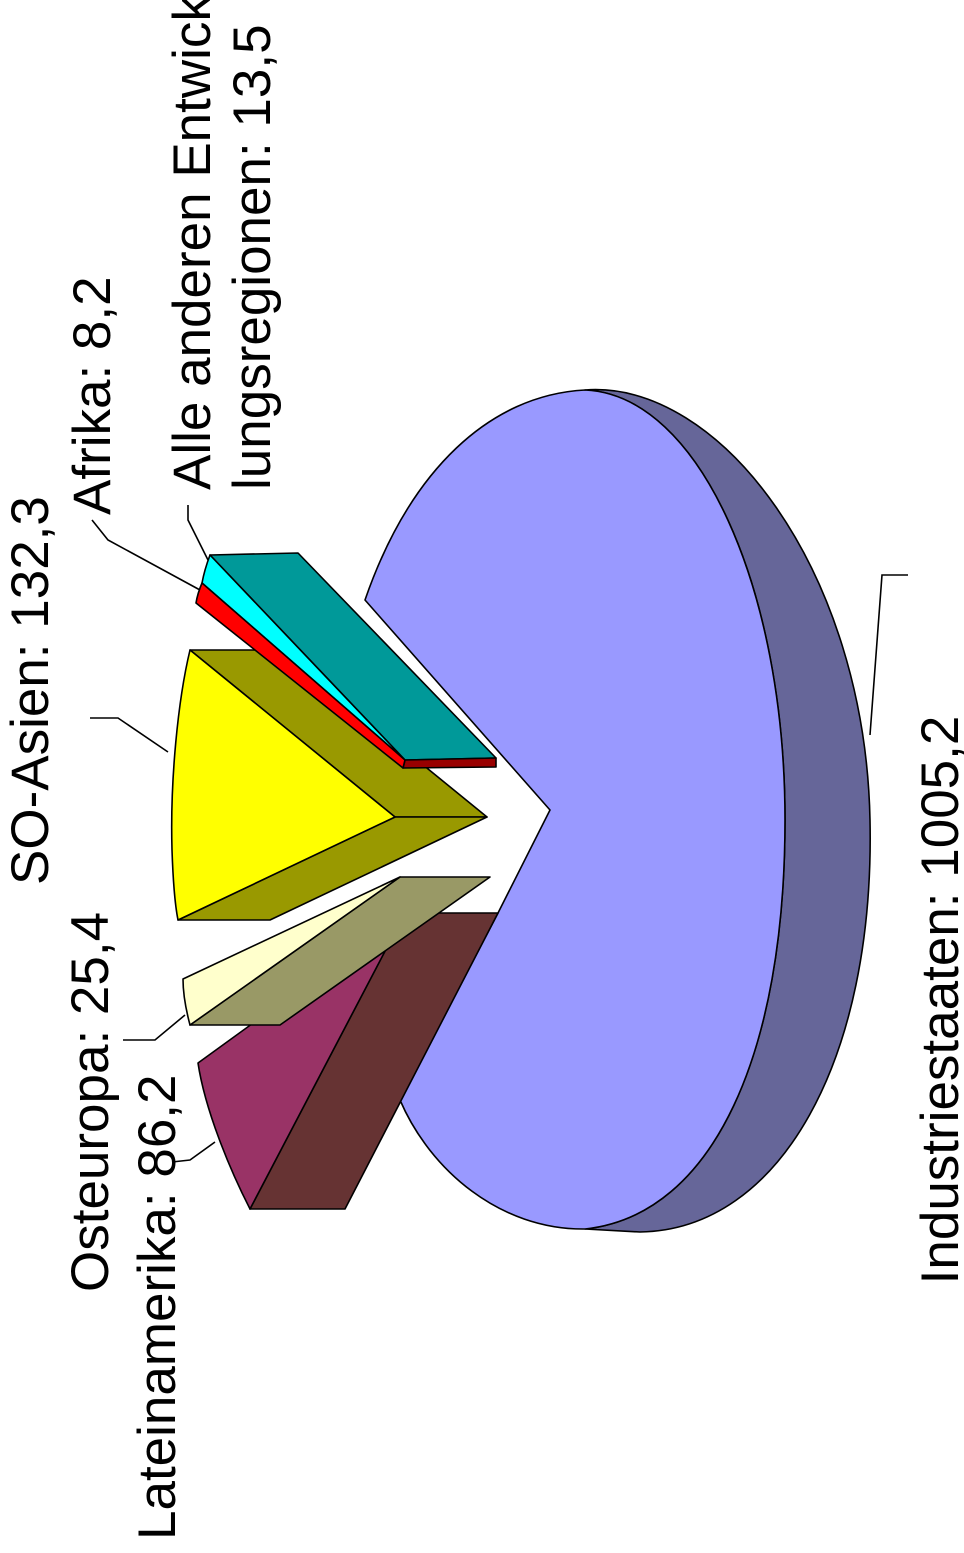 Image resolution: width=964 pixels, height=1553 pixels. I want to click on slice-osteuropa, so click(336, 951).